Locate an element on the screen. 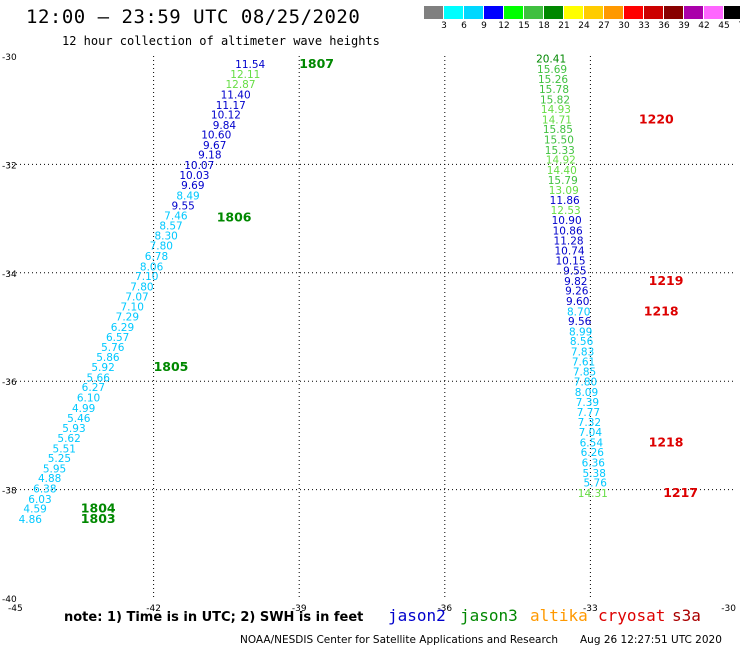 The width and height of the screenshot is (740, 650). scale-label: 70 is located at coordinates (737, 26).